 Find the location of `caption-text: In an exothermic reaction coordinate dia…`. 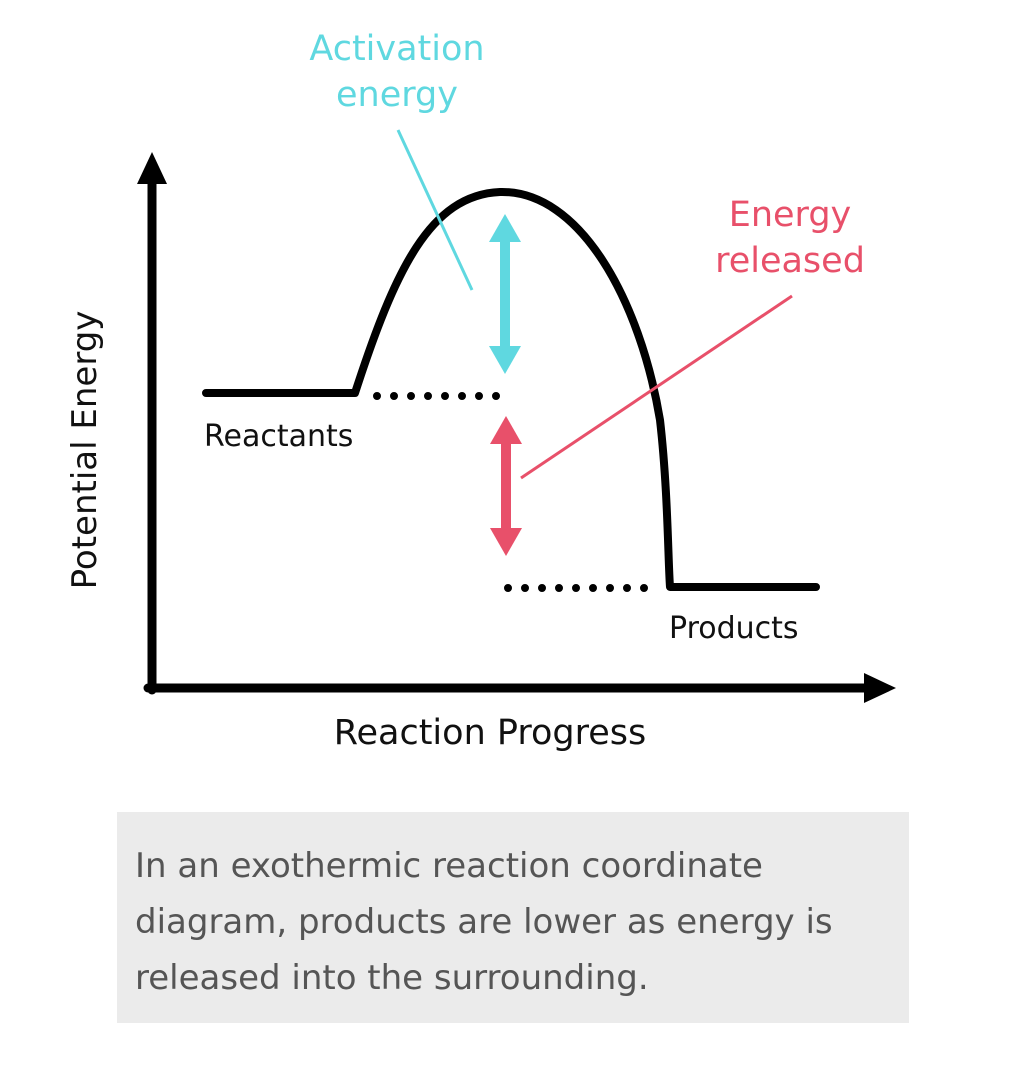

caption-text: In an exothermic reaction coordinate dia… is located at coordinates (484, 922).